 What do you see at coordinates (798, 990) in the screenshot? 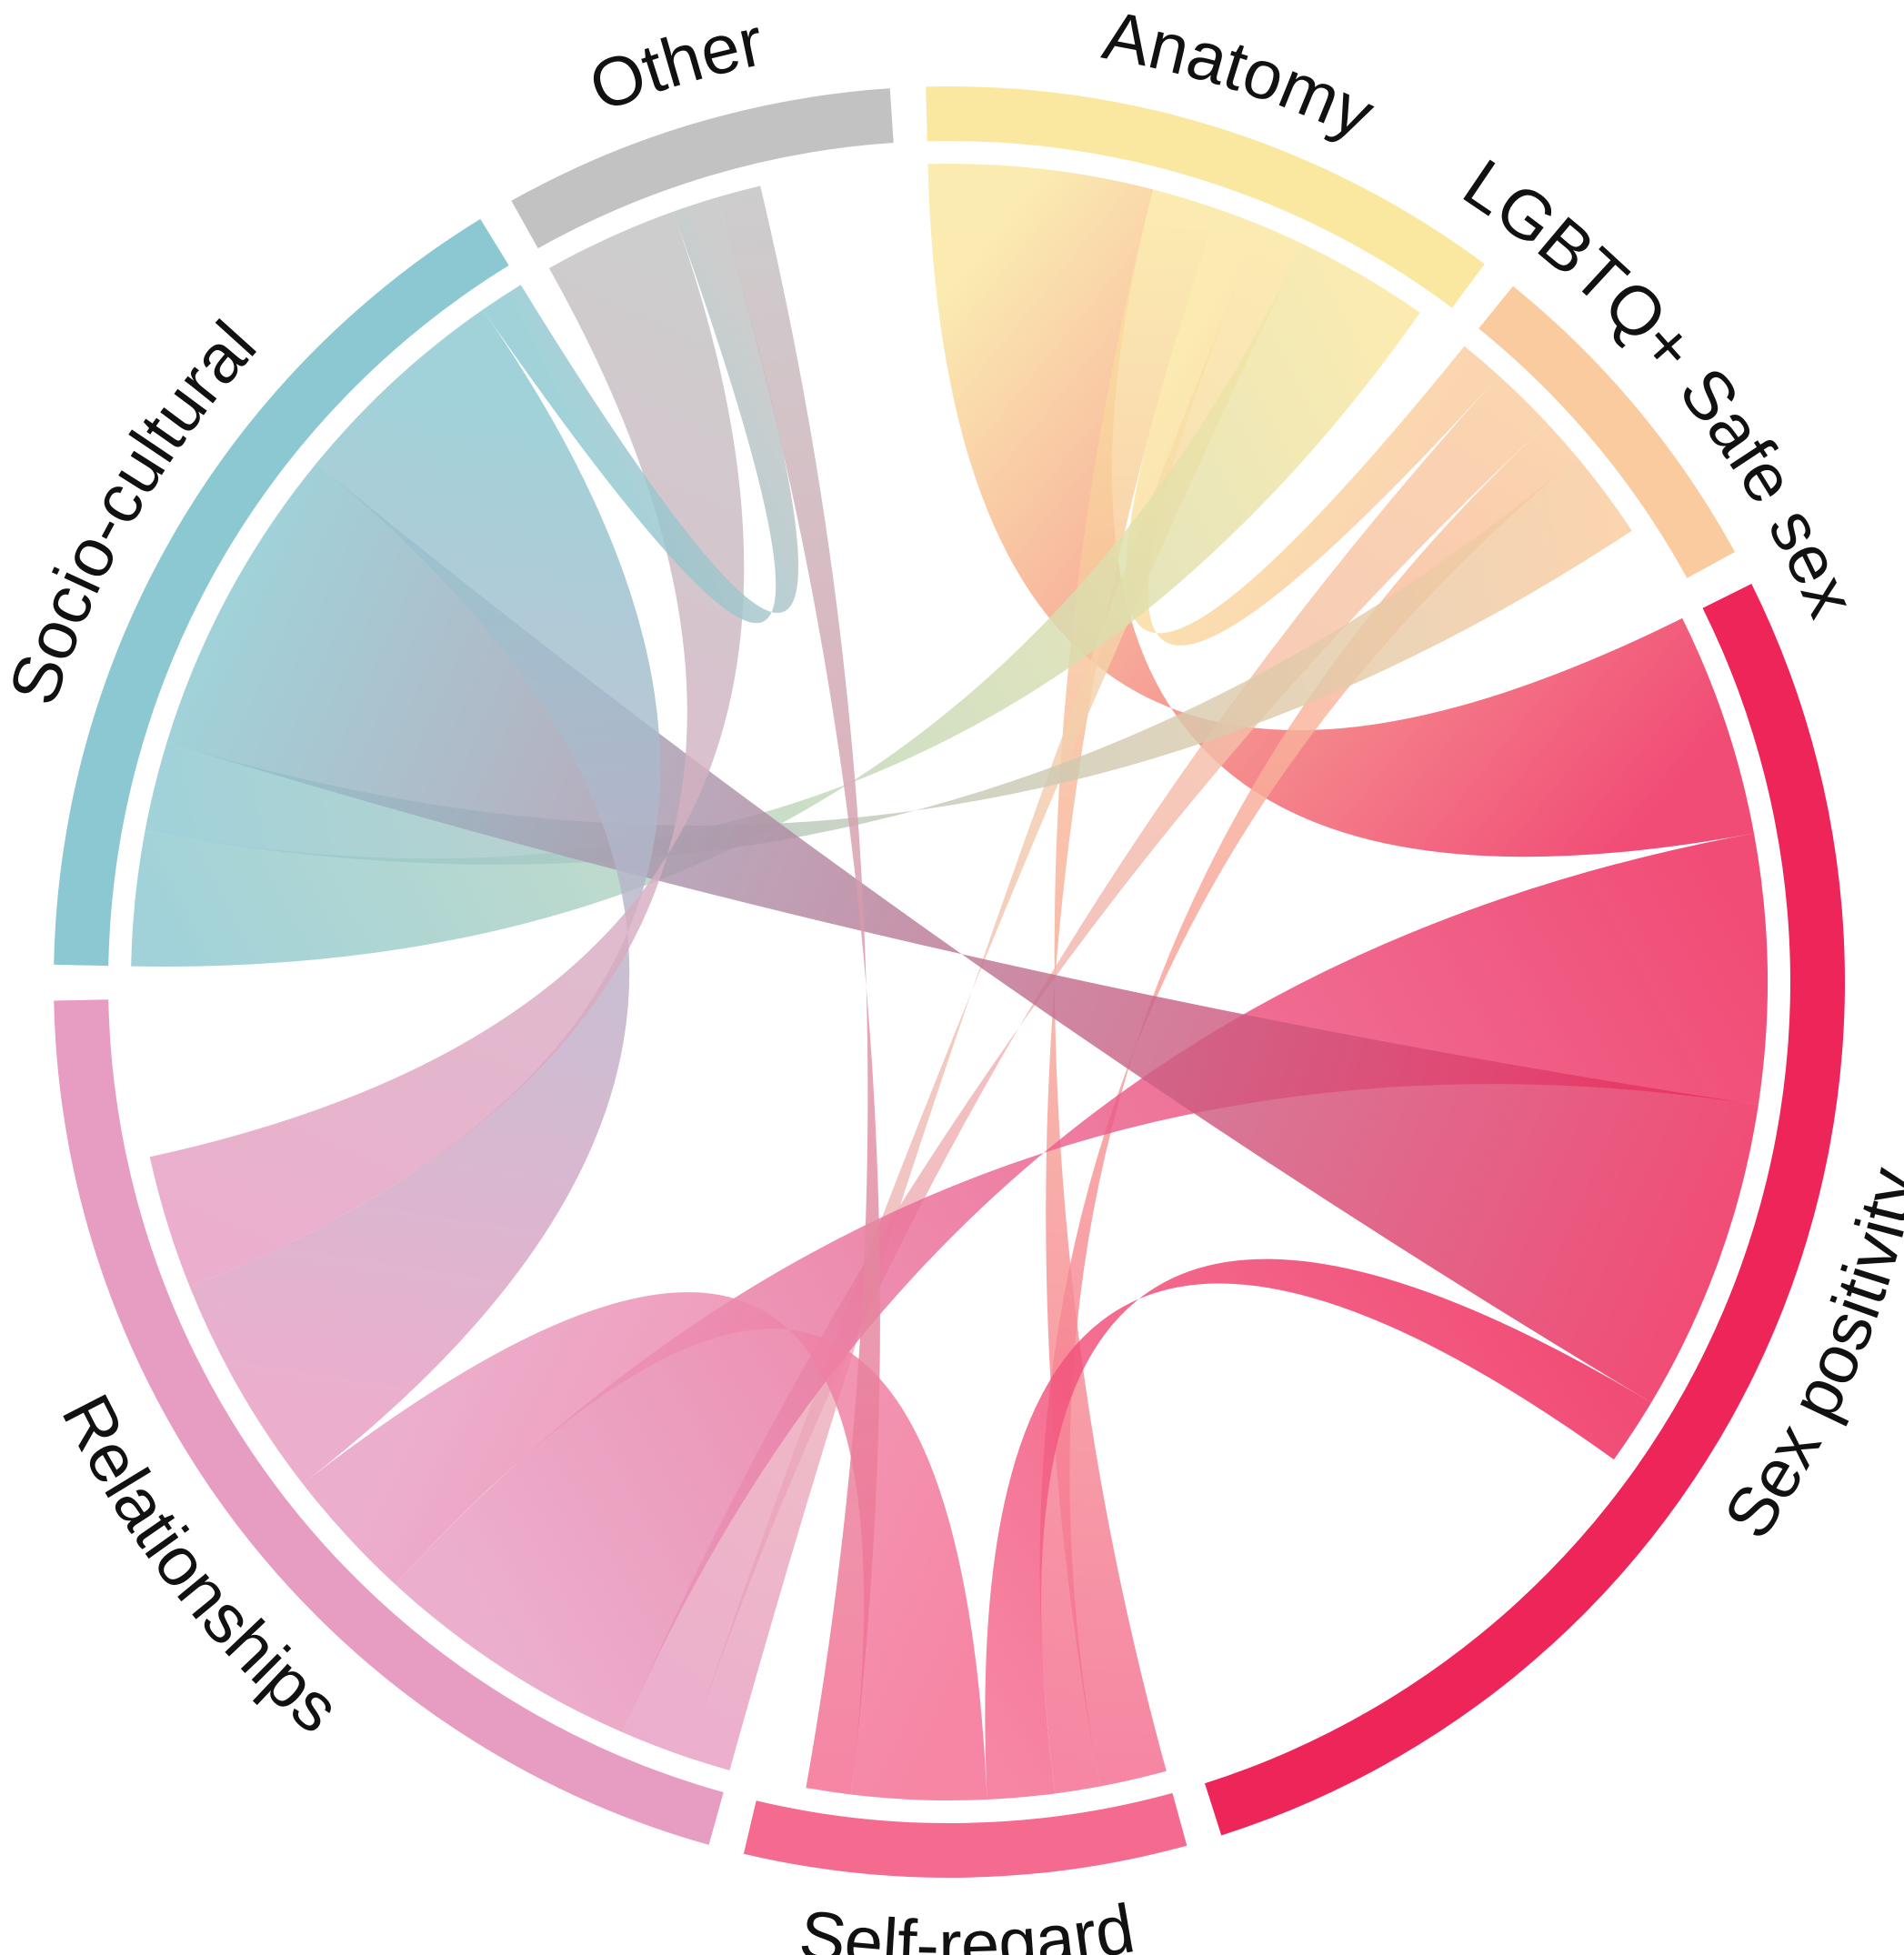
I see `ribbon-other-to-self-regard` at bounding box center [798, 990].